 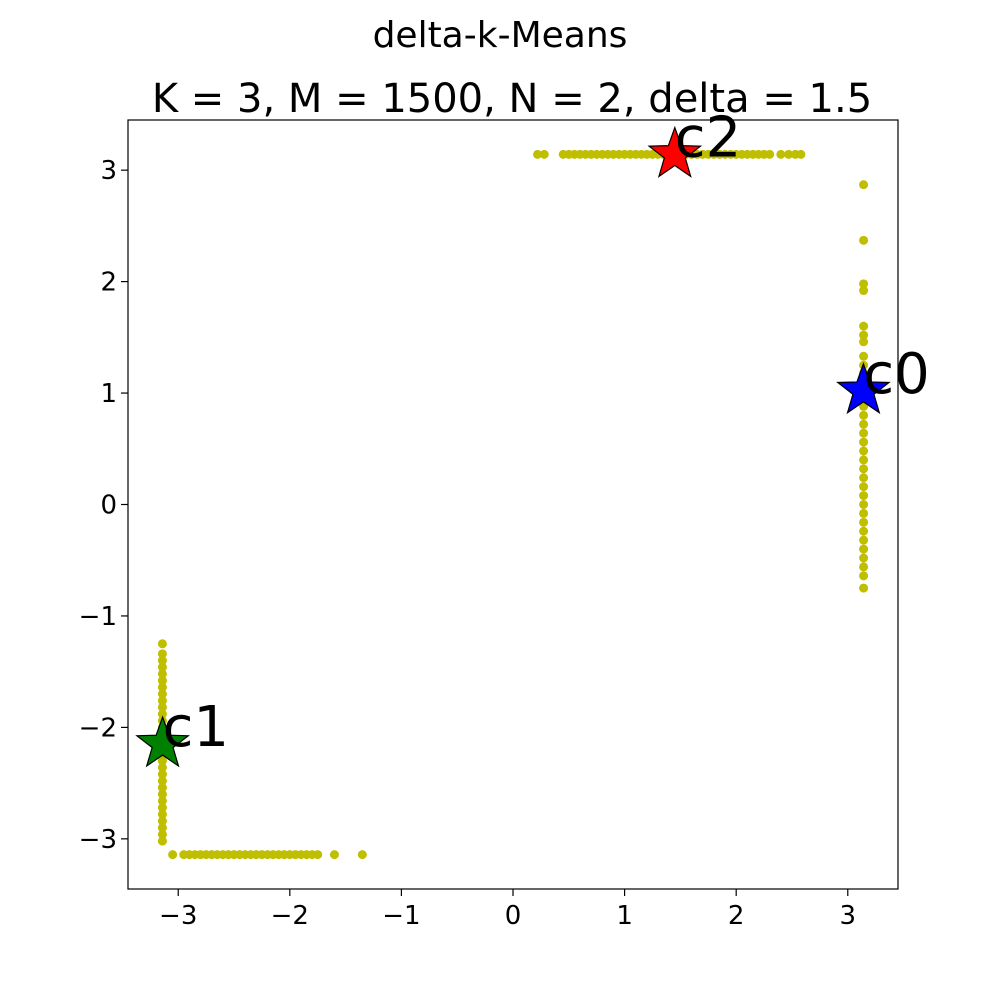 I want to click on axes-title: K = 3, M = 1500, N = 2, delta = 1.5, so click(x=512, y=99).